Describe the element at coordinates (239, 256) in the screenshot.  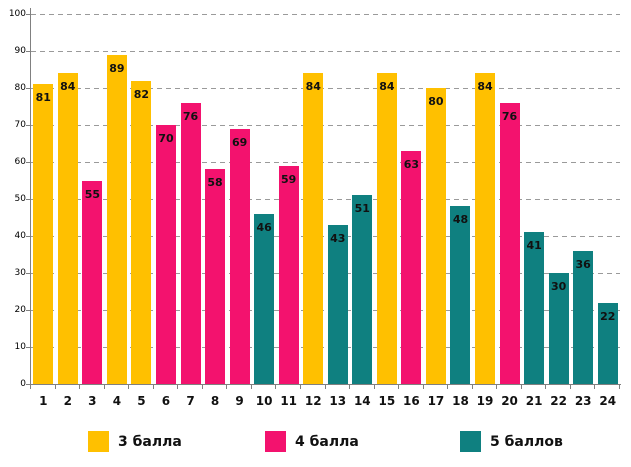
I see `bar: 69` at that location.